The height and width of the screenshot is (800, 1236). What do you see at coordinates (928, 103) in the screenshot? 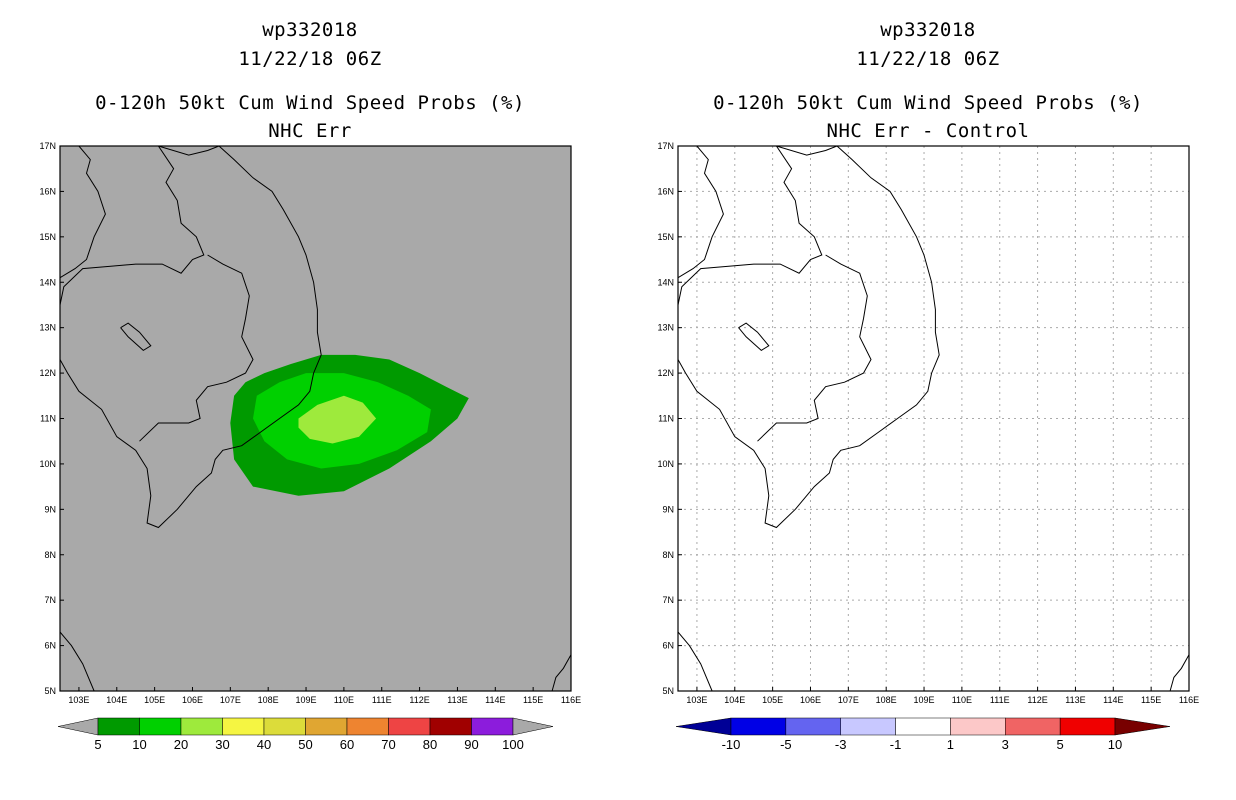
I see `right-title-line: 0-120h 50kt Cum Wind Speed Probs (%)` at bounding box center [928, 103].